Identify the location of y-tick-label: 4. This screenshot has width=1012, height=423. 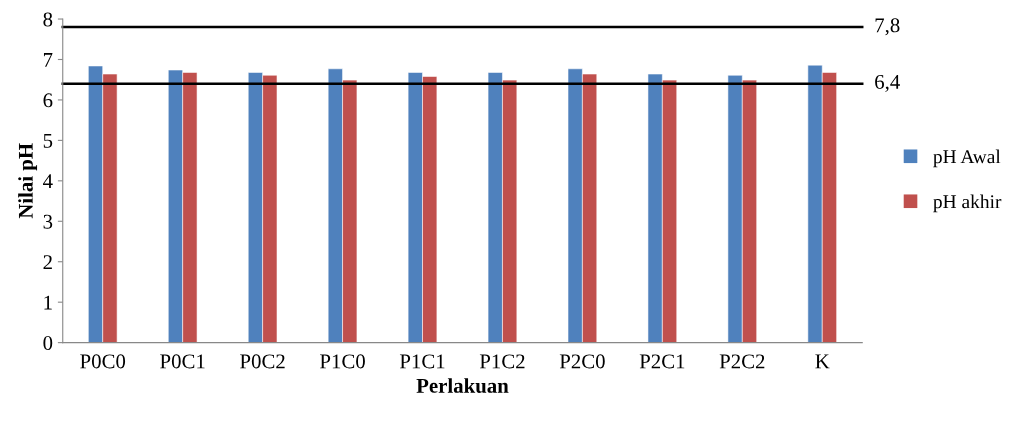
(48, 181).